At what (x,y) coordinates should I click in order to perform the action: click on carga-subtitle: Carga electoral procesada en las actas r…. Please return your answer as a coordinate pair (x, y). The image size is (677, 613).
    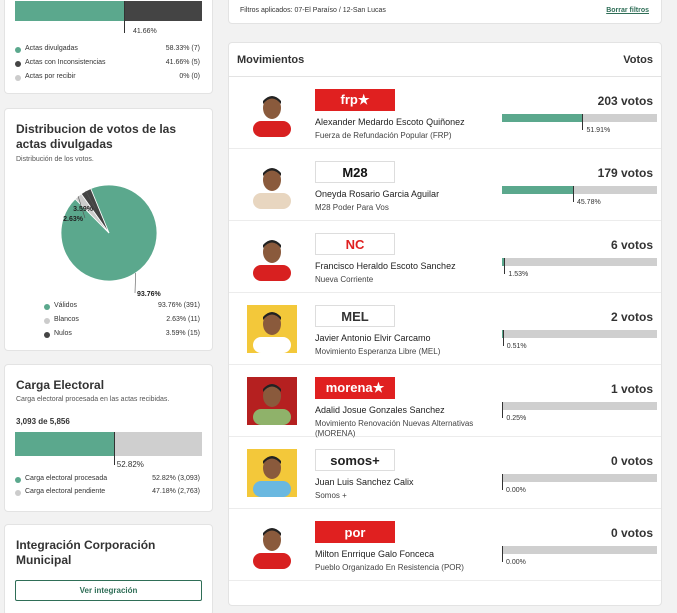
    Looking at the image, I should click on (93, 399).